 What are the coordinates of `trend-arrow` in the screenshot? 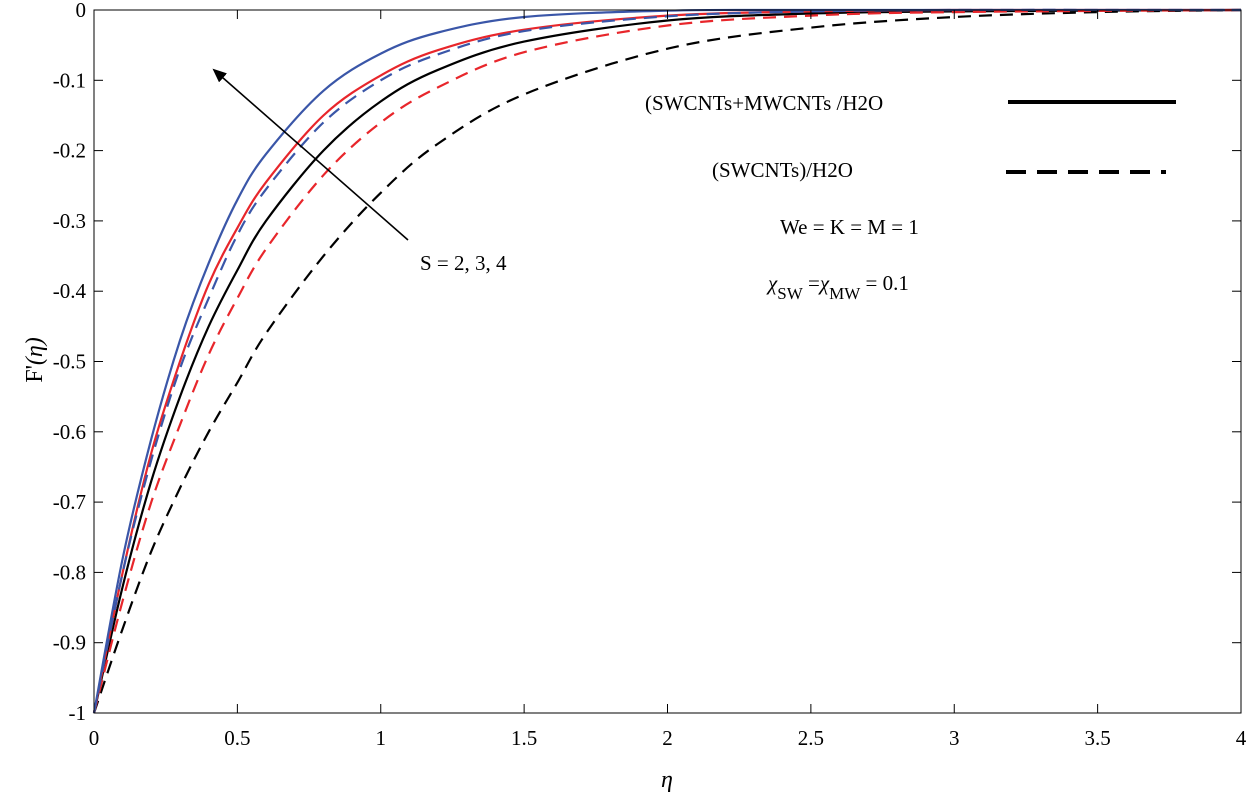 It's located at (310, 154).